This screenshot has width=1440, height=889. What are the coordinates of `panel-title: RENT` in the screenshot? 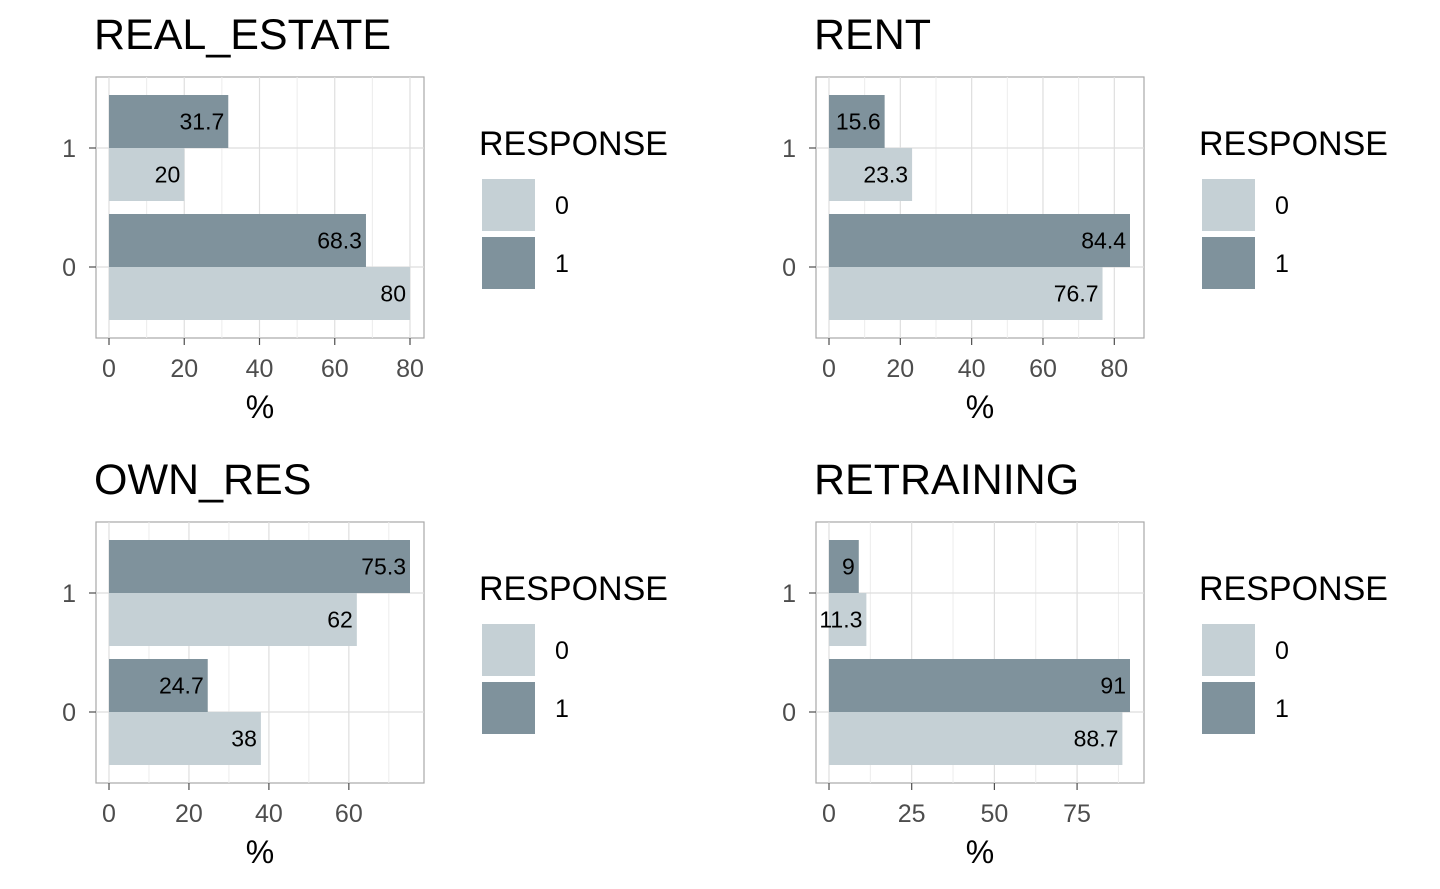 It's located at (872, 35).